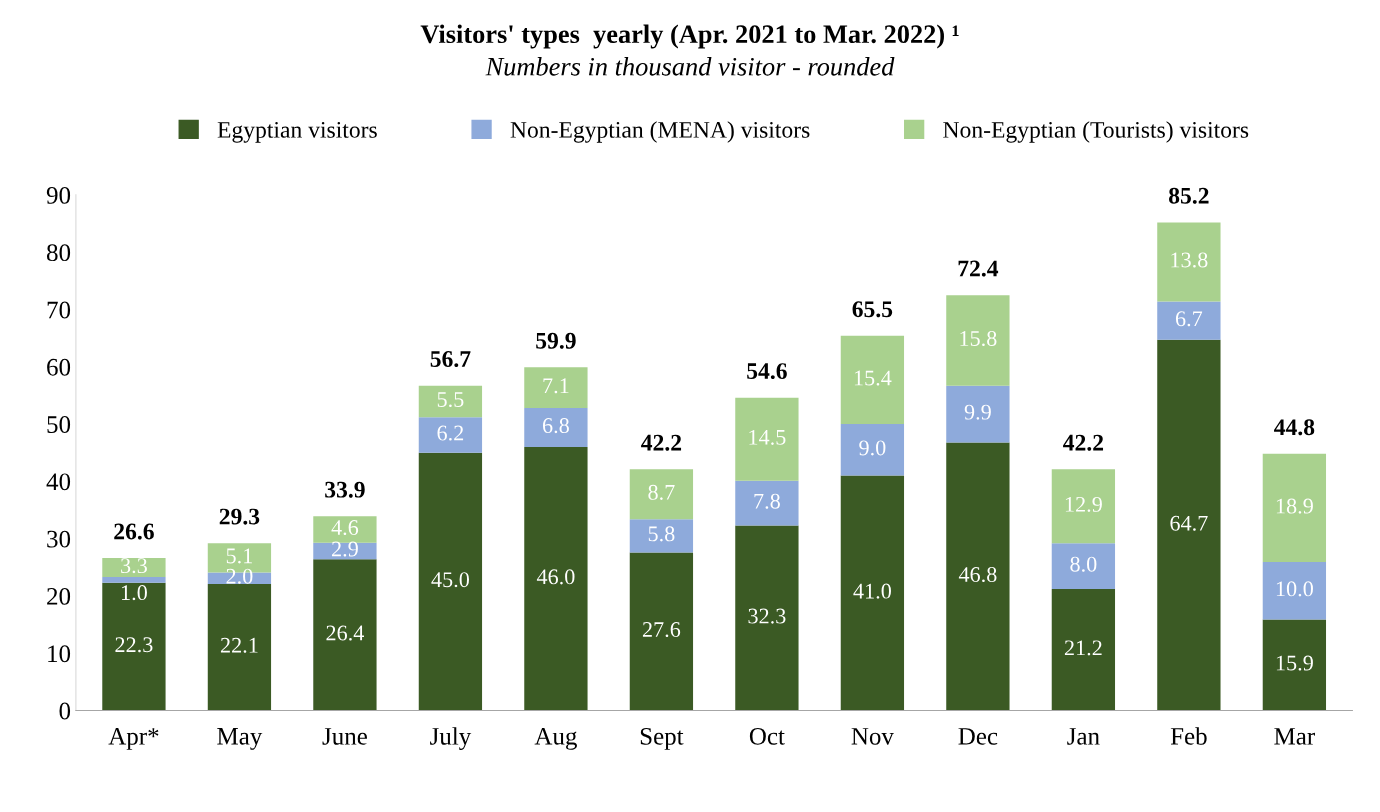 The height and width of the screenshot is (812, 1380). What do you see at coordinates (872, 736) in the screenshot?
I see `x-tick-label: Nov` at bounding box center [872, 736].